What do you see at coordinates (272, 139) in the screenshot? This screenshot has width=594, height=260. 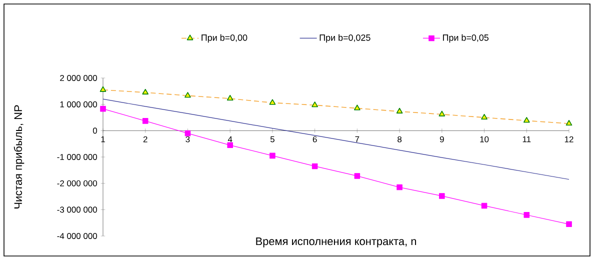 I see `x-tick-label: 5` at bounding box center [272, 139].